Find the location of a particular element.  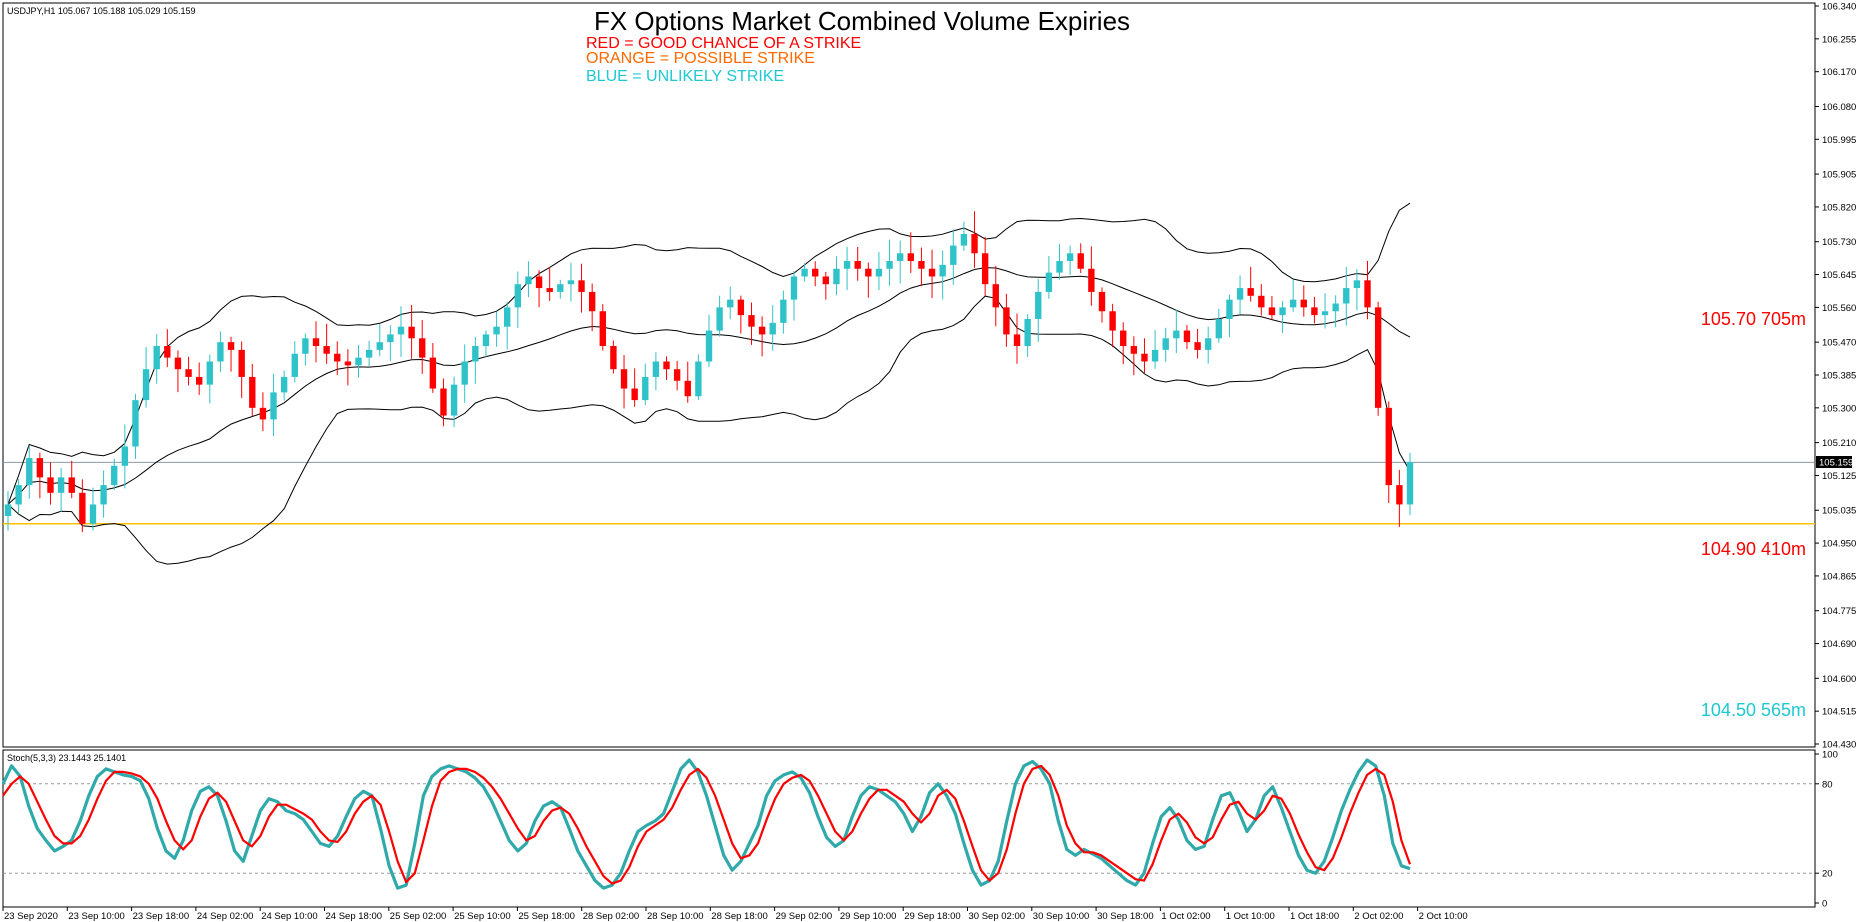

price-tick-label: 106.080 is located at coordinates (1839, 107).